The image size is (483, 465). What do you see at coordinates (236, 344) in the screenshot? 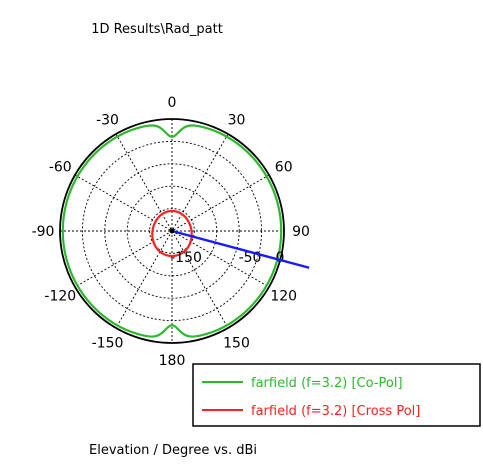
I see `angle-tick-label: 150` at bounding box center [236, 344].